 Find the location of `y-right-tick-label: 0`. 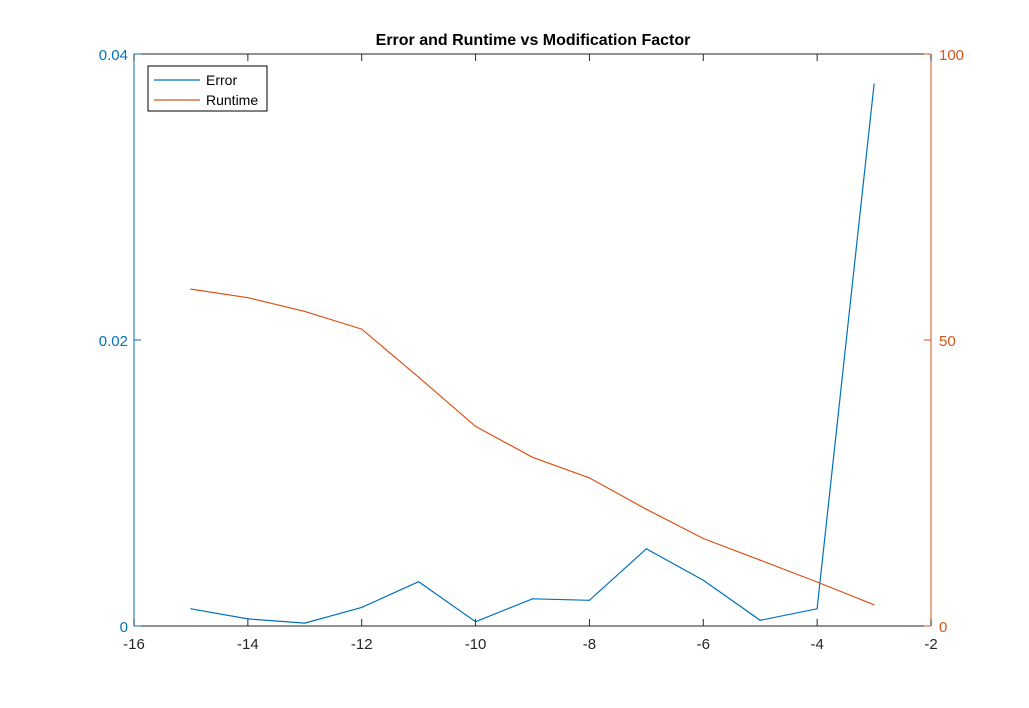

y-right-tick-label: 0 is located at coordinates (943, 627).